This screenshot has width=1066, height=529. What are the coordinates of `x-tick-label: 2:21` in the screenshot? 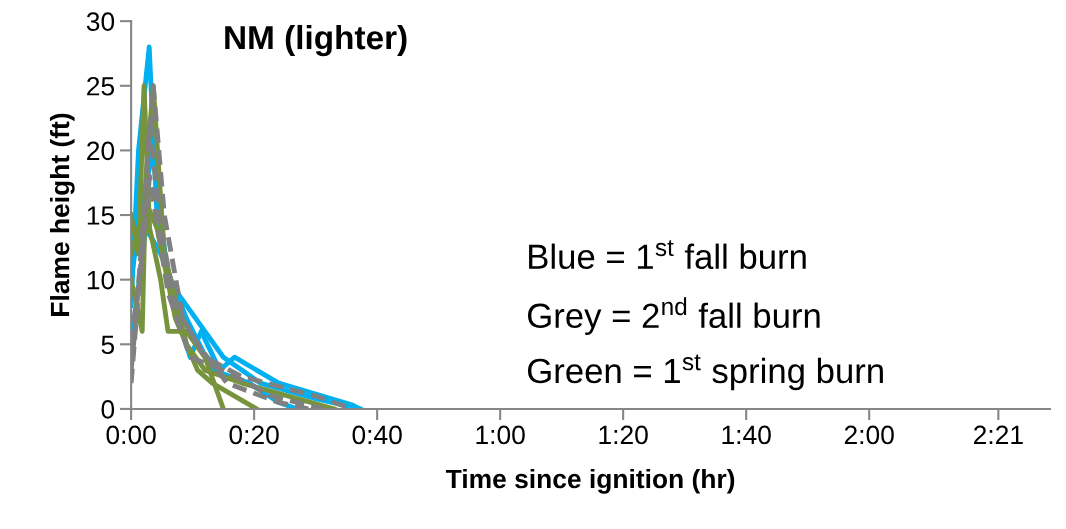 It's located at (998, 435).